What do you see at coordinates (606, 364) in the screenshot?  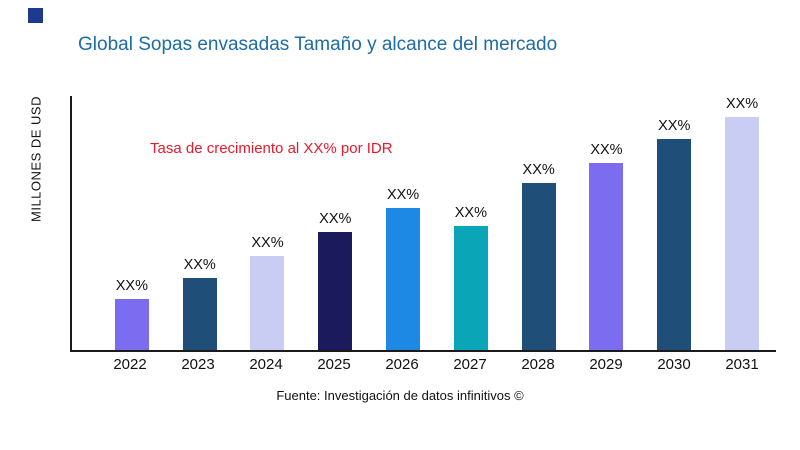 I see `x-tick-label: 2029` at bounding box center [606, 364].